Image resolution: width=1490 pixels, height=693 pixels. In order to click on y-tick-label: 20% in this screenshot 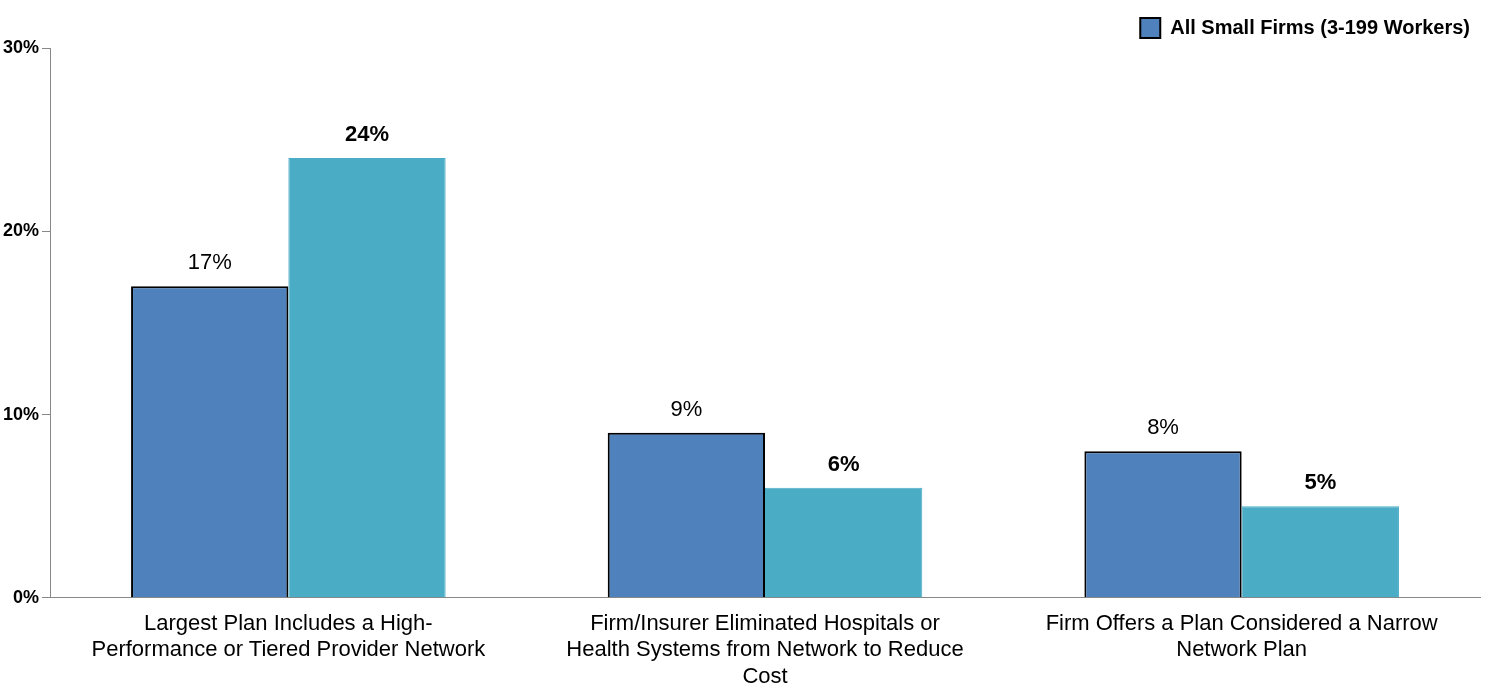, I will do `click(21, 230)`.